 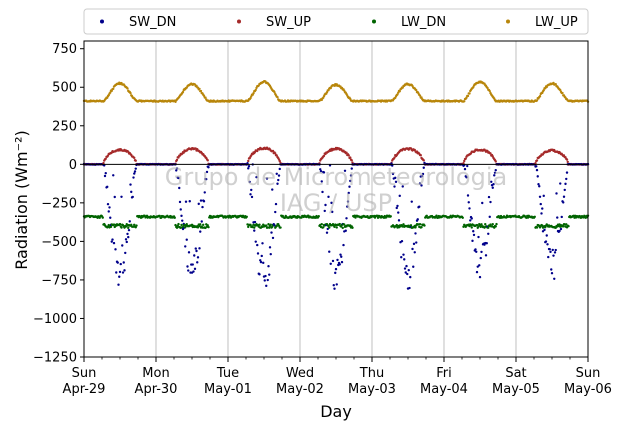 I want to click on y-tick-label: −1250, so click(x=55, y=358).